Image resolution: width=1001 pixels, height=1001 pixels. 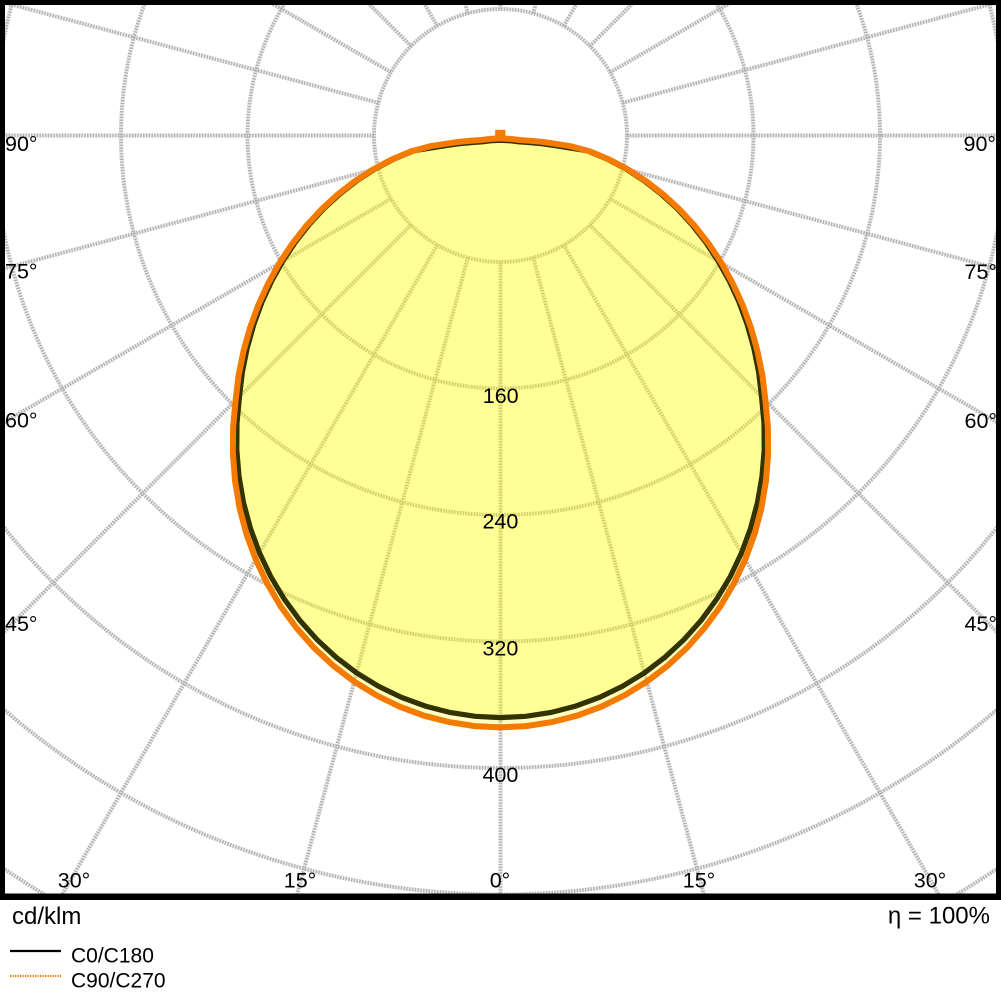 What do you see at coordinates (500, 881) in the screenshot?
I see `svg-text: 0°` at bounding box center [500, 881].